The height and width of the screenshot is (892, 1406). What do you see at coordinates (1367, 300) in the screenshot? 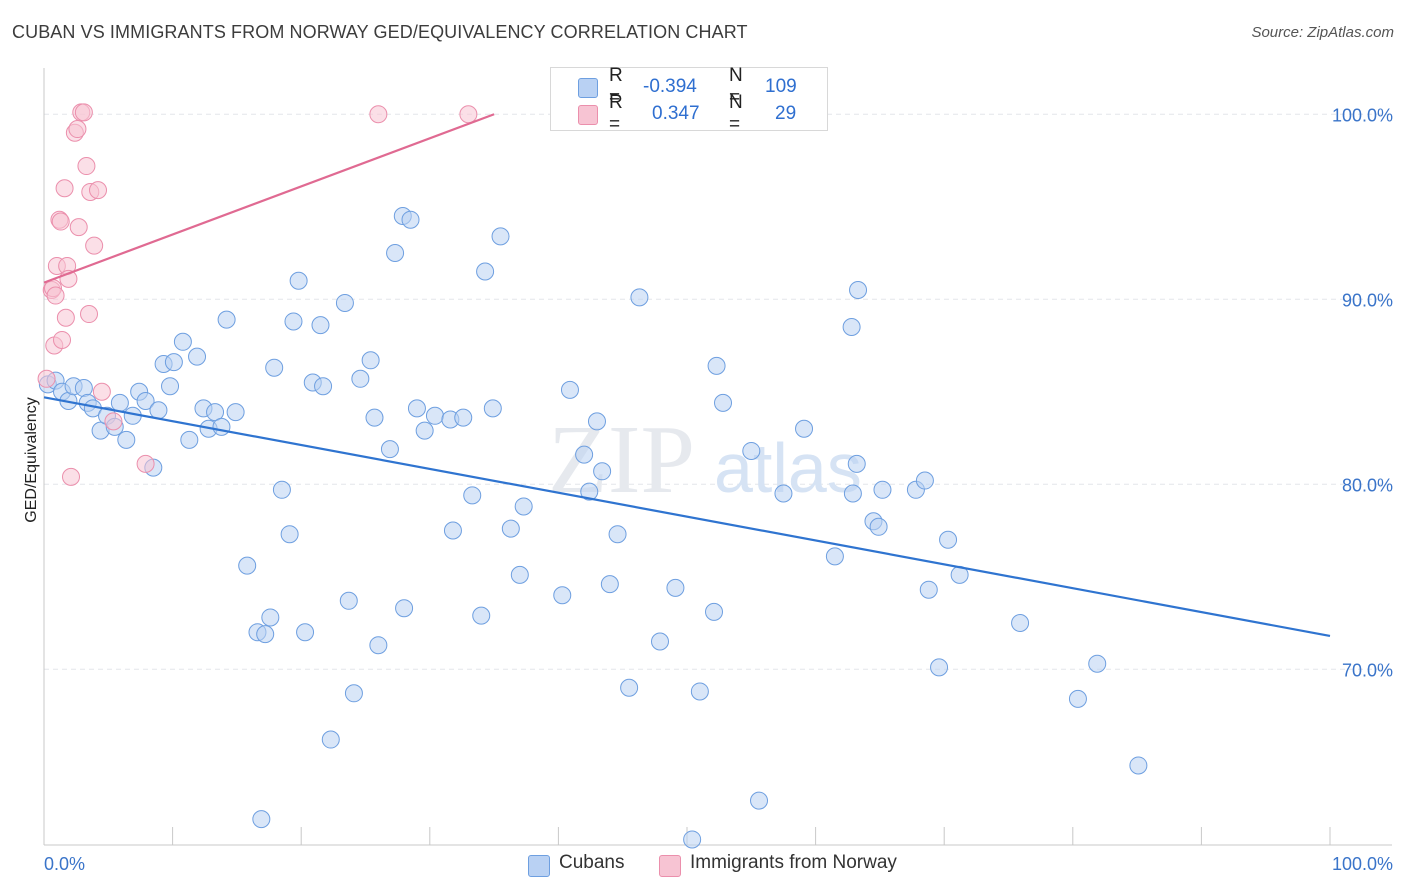
I see `y-tick-label-90: 90.0%` at bounding box center [1367, 300].